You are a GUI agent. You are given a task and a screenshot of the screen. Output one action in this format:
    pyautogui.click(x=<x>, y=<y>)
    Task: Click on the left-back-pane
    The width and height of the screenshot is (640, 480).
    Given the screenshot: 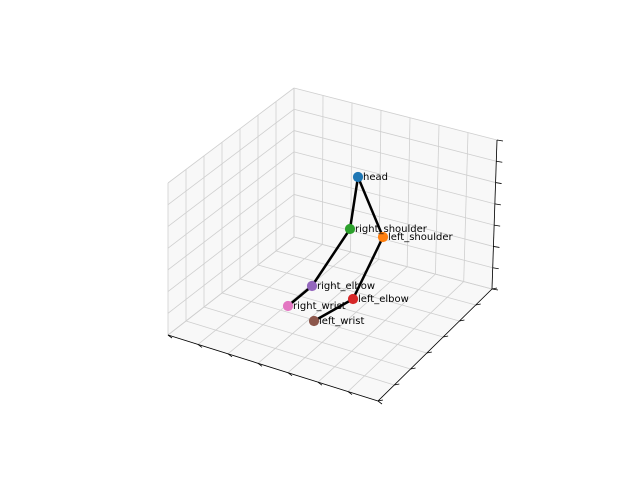 What is the action you would take?
    pyautogui.click(x=231, y=211)
    